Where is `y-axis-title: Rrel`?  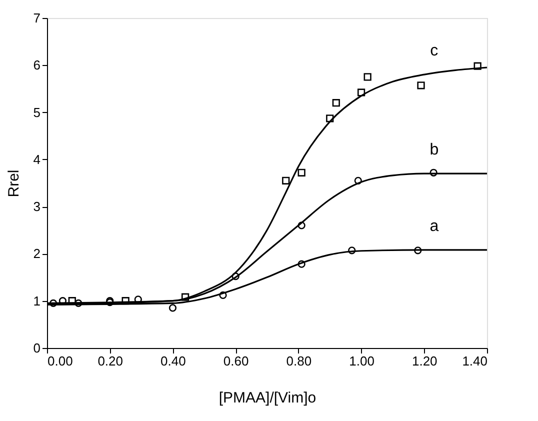
y-axis-title: Rrel is located at coordinates (13, 184).